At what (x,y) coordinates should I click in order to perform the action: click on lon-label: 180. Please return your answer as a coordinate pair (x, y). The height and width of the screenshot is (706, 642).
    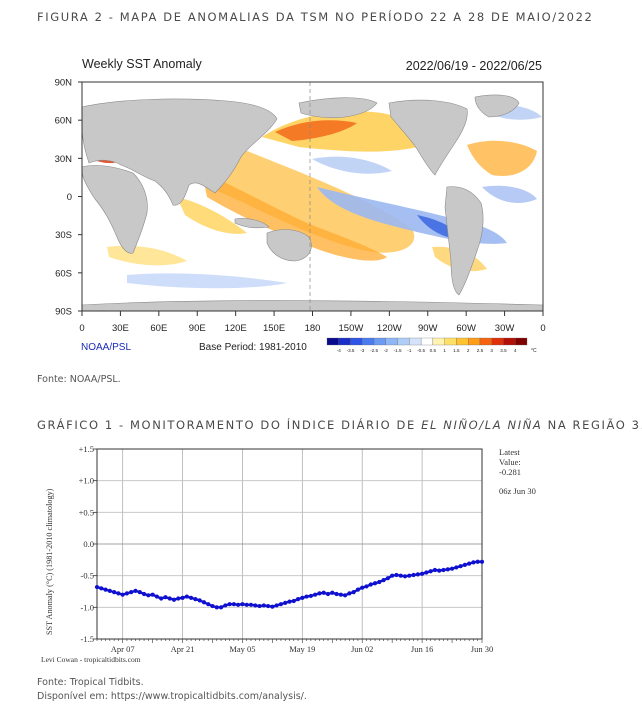
    Looking at the image, I should click on (313, 328).